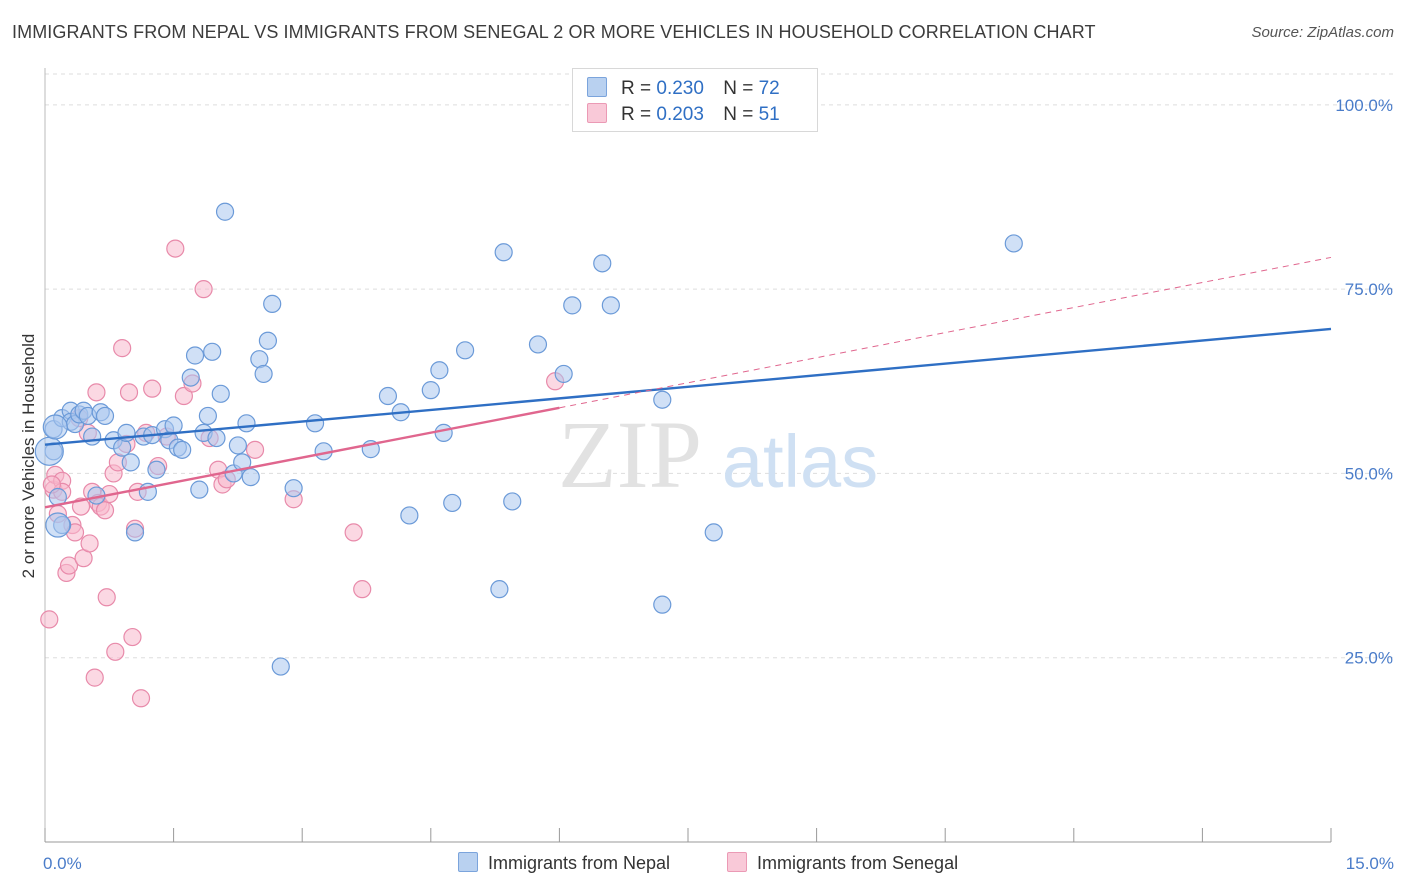  What do you see at coordinates (858, 863) in the screenshot?
I see `bottom-legend-senegal-label: Immigrants from Senegal` at bounding box center [858, 863].